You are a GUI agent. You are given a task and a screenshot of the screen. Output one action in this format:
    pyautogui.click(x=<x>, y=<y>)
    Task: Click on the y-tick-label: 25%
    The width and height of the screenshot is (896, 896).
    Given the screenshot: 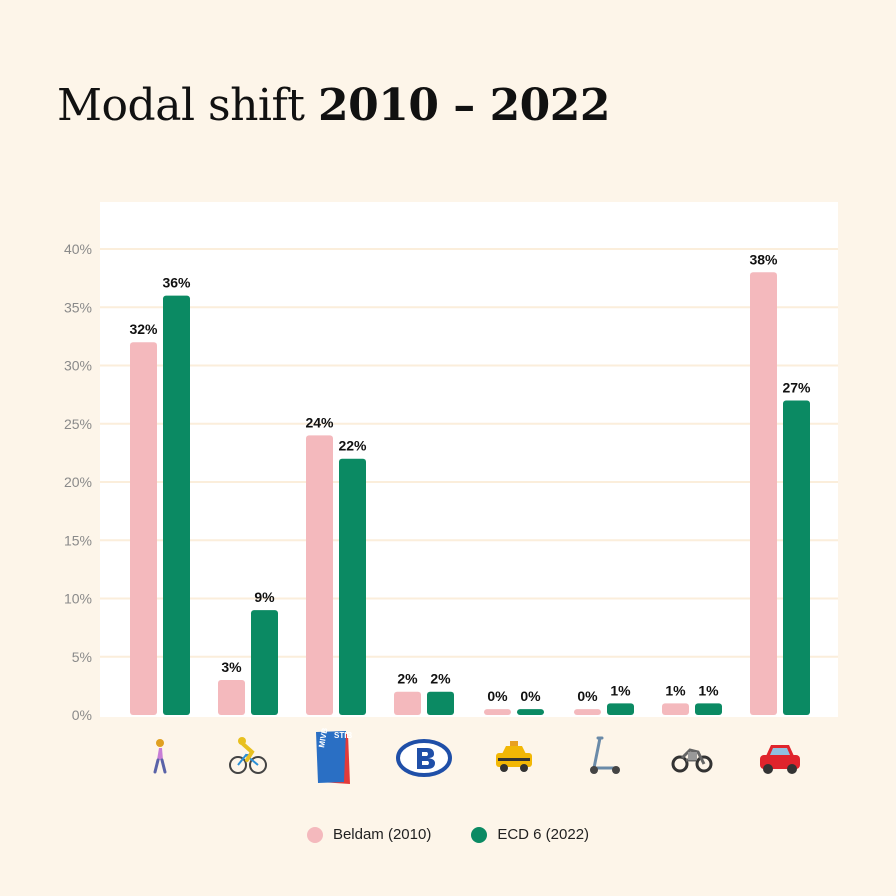 What is the action you would take?
    pyautogui.click(x=78, y=424)
    